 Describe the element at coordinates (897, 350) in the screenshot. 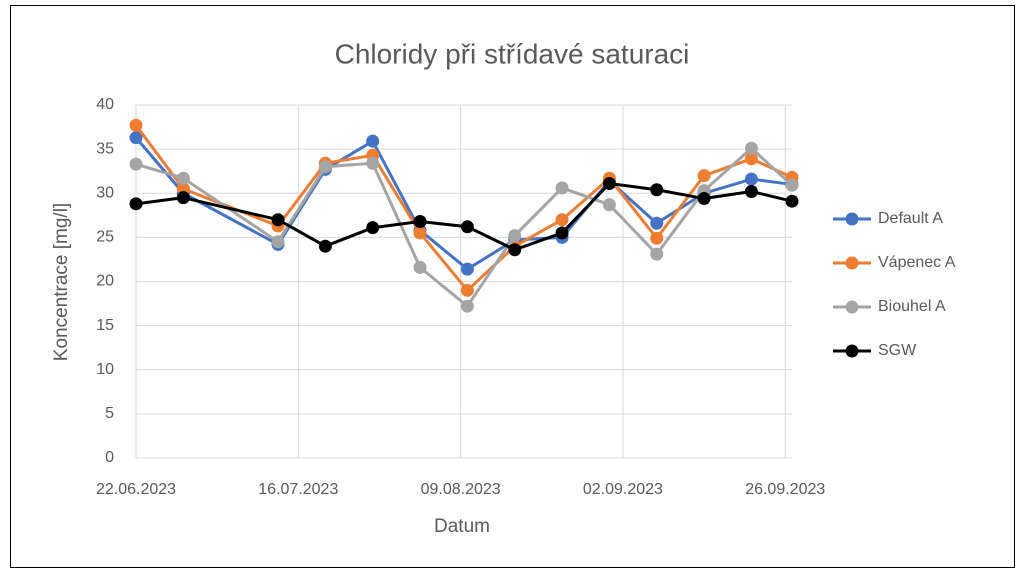

I see `legend-label: SGW` at that location.